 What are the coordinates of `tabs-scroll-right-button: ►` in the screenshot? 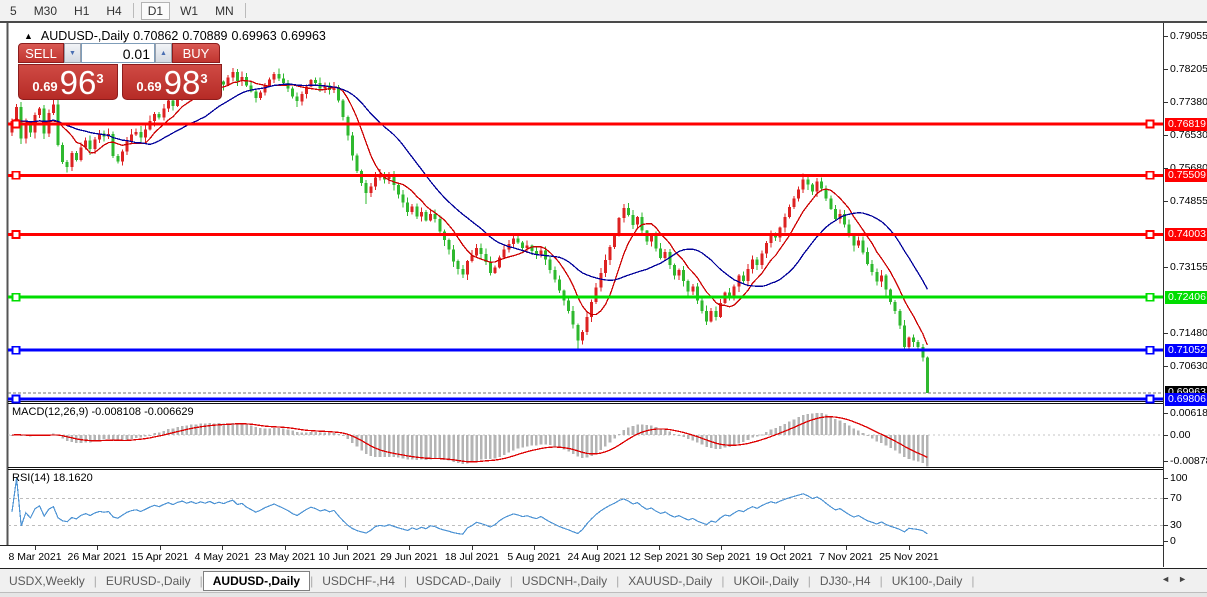 It's located at (1186, 579).